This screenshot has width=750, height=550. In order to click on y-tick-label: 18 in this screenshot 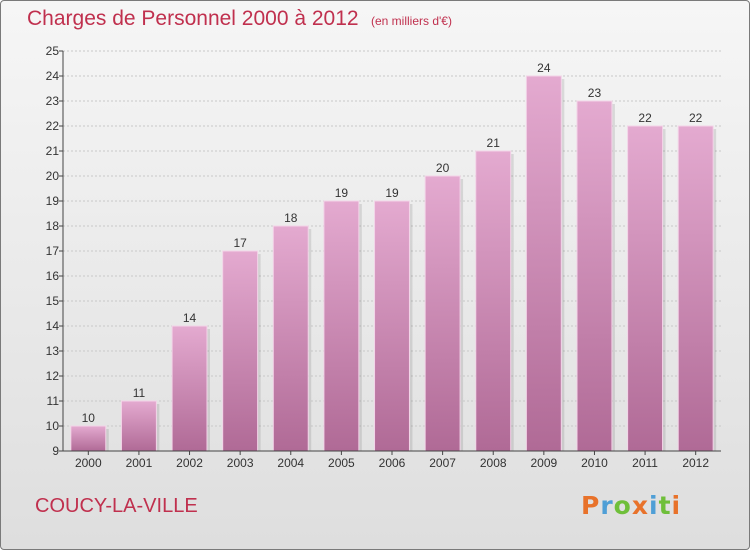, I will do `click(53, 226)`.